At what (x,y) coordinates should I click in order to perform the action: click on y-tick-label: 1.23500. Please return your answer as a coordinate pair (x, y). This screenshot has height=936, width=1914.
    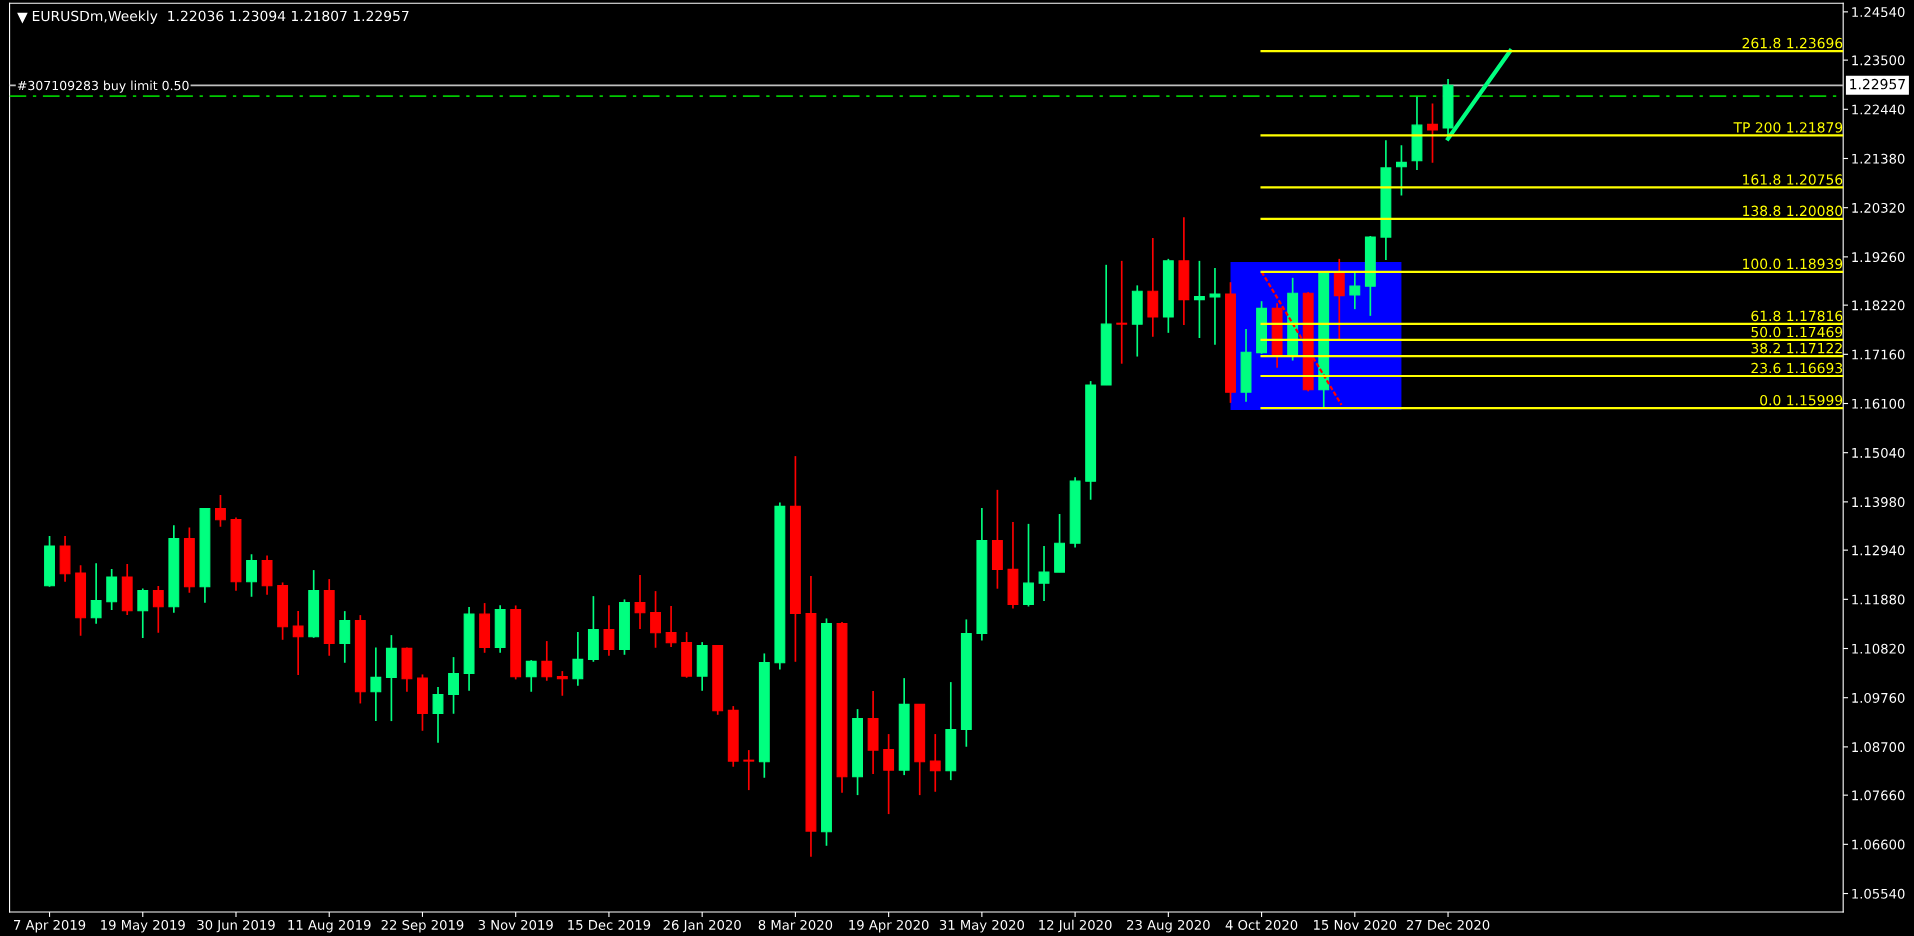
    Looking at the image, I should click on (1878, 60).